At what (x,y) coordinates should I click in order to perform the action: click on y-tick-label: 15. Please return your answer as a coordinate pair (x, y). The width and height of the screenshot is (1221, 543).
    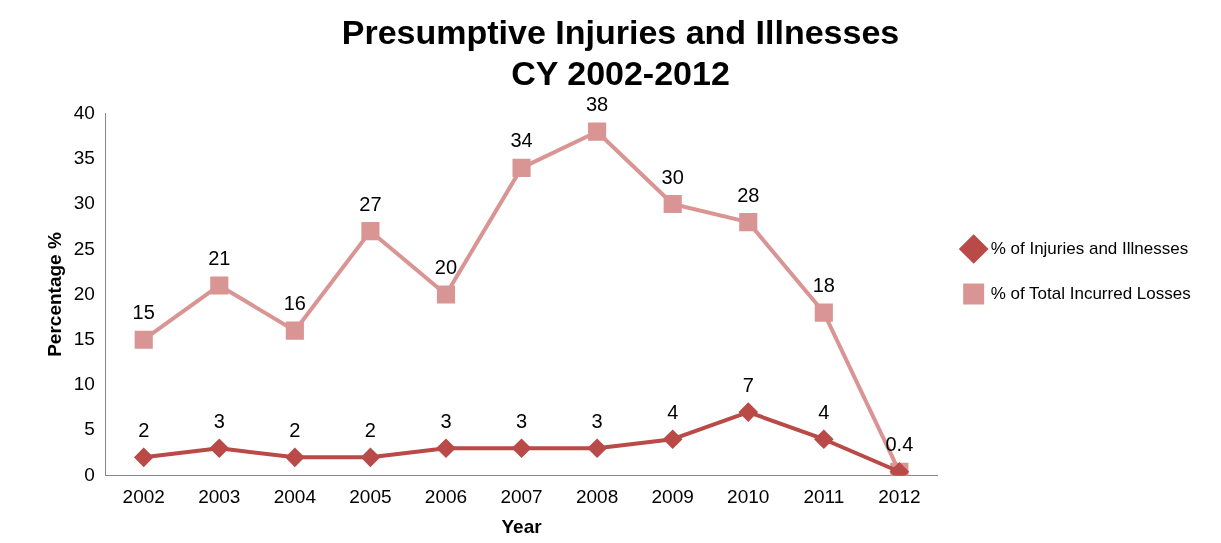
    Looking at the image, I should click on (84, 338).